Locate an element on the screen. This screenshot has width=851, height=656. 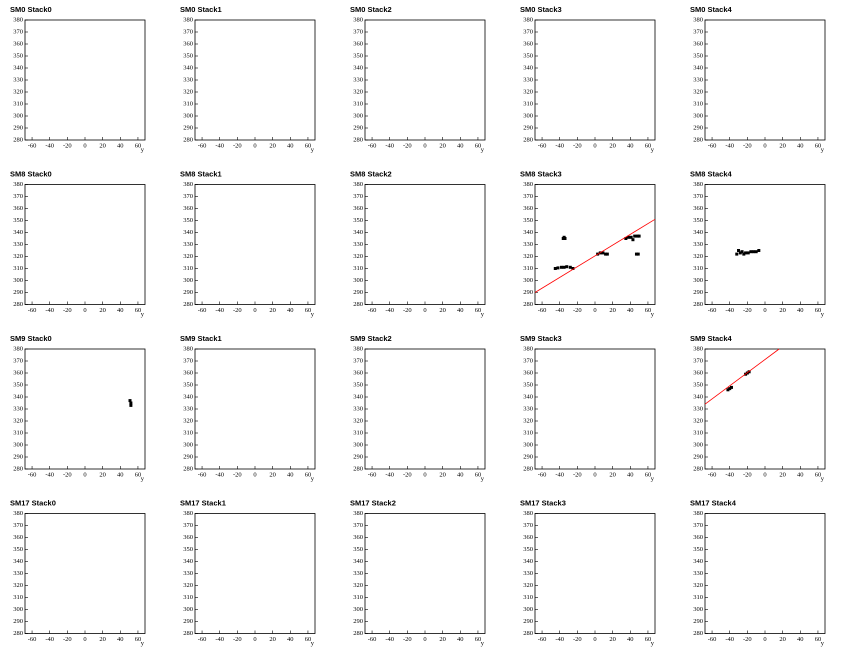
chart-title: SM8 Stack1 is located at coordinates (201, 173).